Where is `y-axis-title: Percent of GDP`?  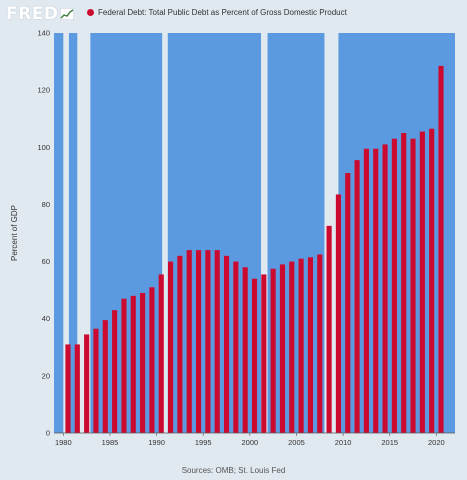
y-axis-title: Percent of GDP is located at coordinates (14, 233).